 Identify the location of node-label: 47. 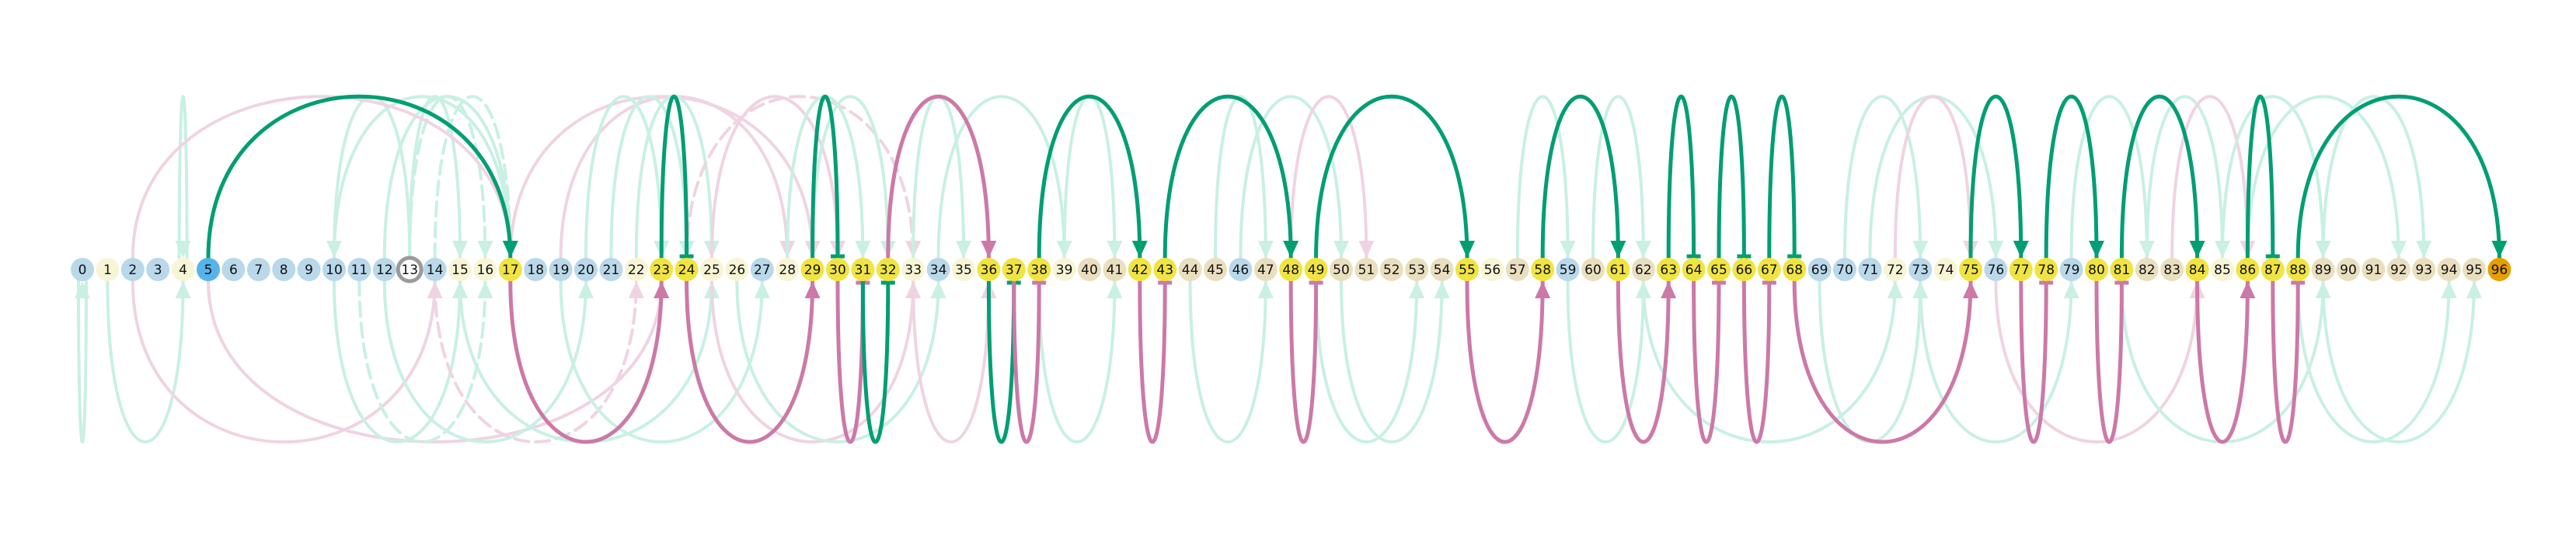
(1265, 270).